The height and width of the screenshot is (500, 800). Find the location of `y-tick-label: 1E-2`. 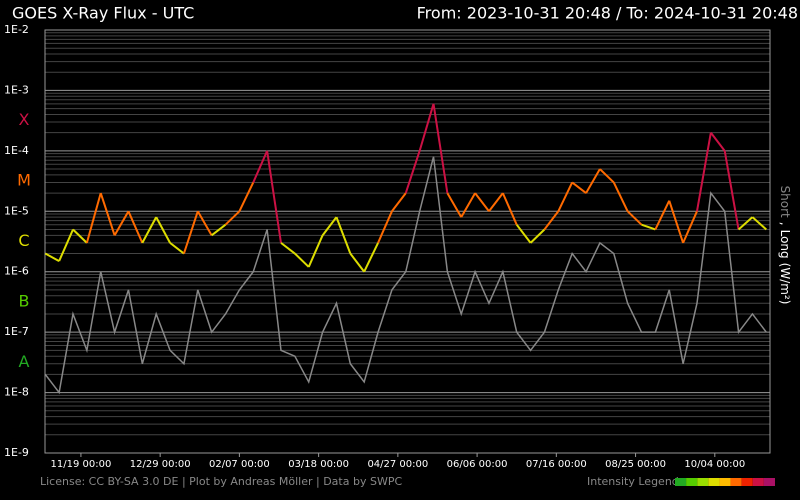

y-tick-label: 1E-2 is located at coordinates (16, 29).